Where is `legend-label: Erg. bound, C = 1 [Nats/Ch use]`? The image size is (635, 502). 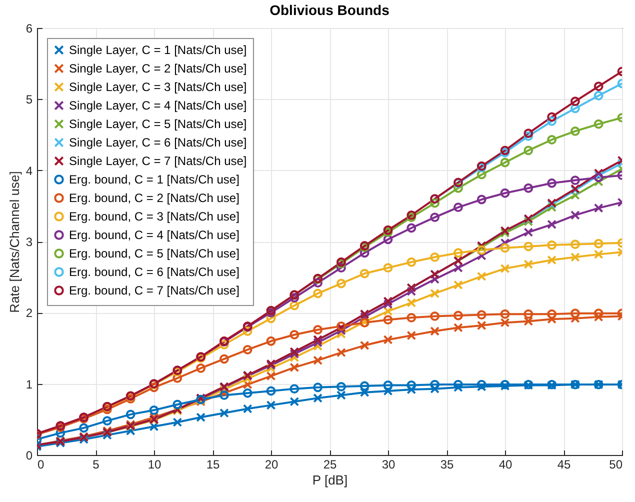
legend-label: Erg. bound, C = 1 [Nats/Ch use] is located at coordinates (154, 179).